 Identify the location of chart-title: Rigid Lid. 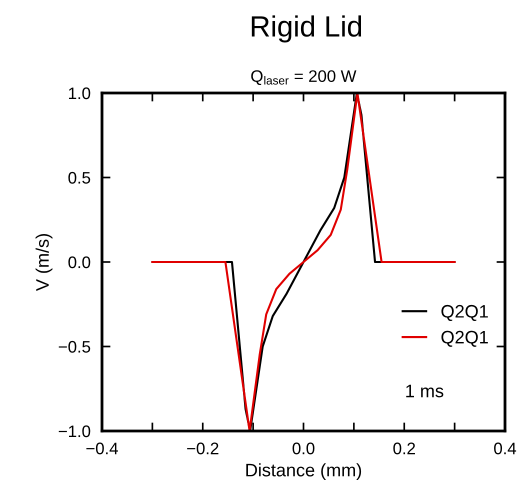
(307, 28).